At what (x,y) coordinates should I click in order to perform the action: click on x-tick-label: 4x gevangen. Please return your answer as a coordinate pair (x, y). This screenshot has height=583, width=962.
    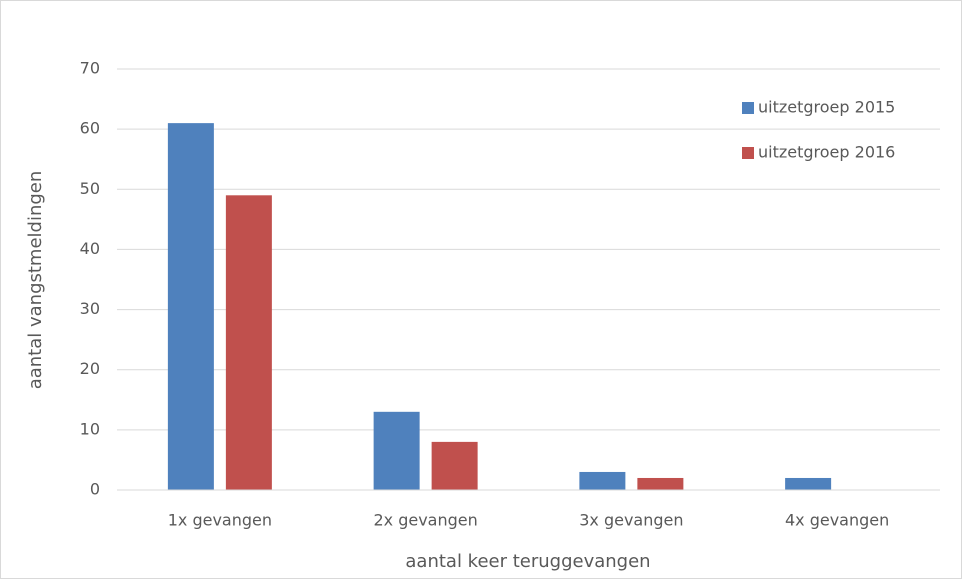
    Looking at the image, I should click on (837, 520).